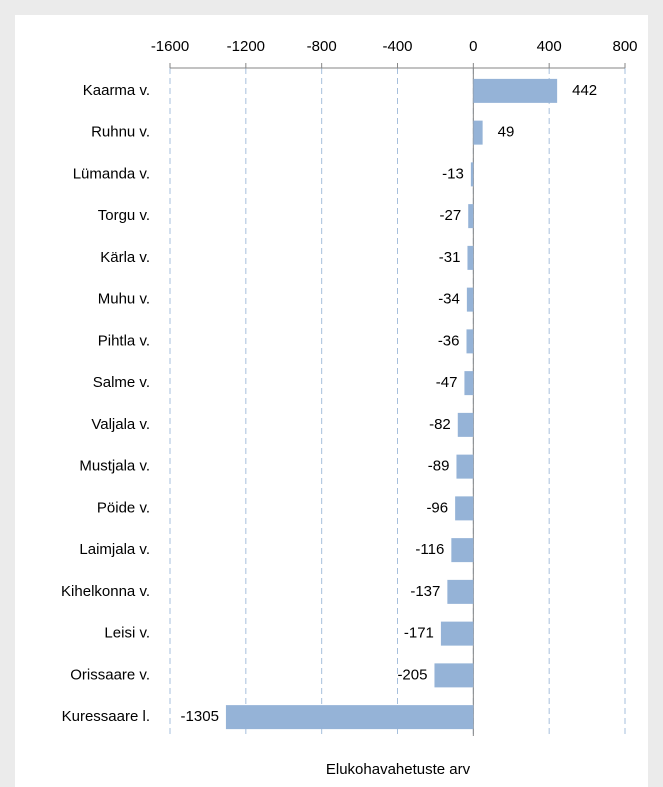  Describe the element at coordinates (114, 466) in the screenshot. I see `y-tick-label: Mustjala v.` at that location.